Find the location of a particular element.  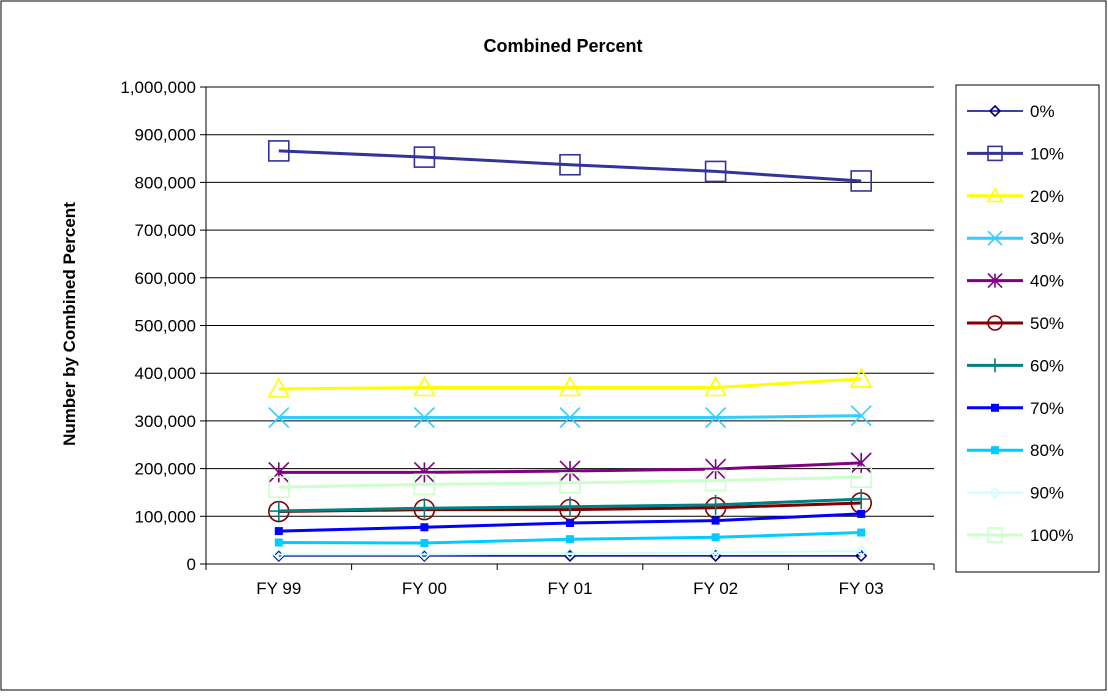

chart-title: Combined Percent is located at coordinates (562, 46).